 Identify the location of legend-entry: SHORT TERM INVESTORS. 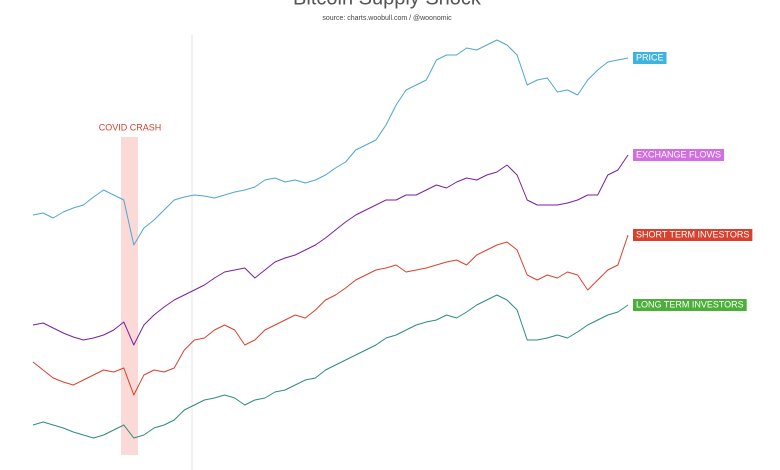
(693, 235).